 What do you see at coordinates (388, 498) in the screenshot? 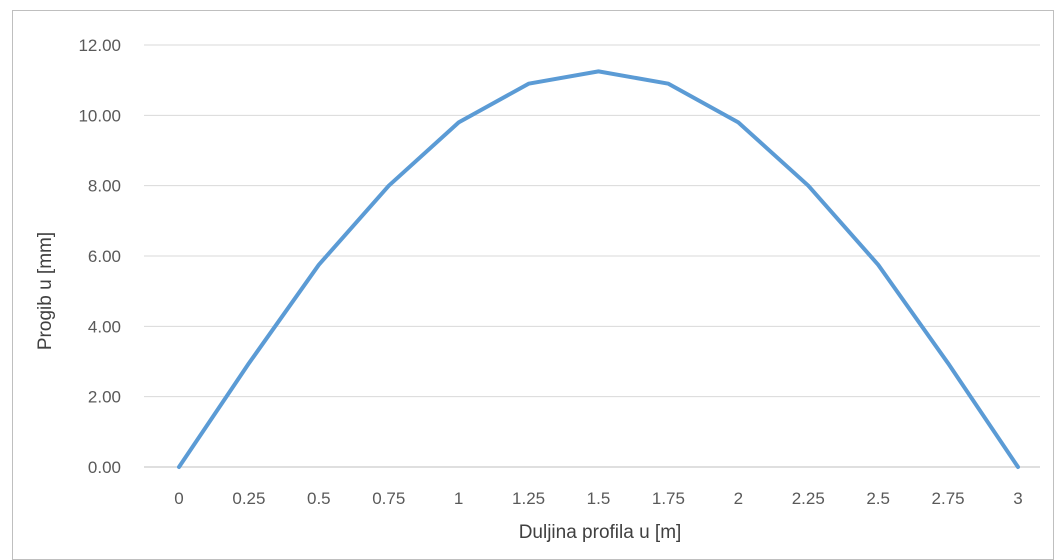
I see `x-tick-label: 0.75` at bounding box center [388, 498].